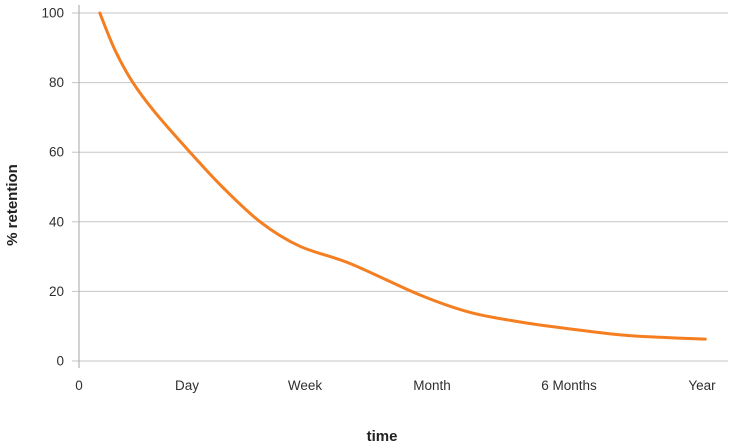 The width and height of the screenshot is (731, 447). What do you see at coordinates (56, 291) in the screenshot?
I see `y-tick-20: 20` at bounding box center [56, 291].